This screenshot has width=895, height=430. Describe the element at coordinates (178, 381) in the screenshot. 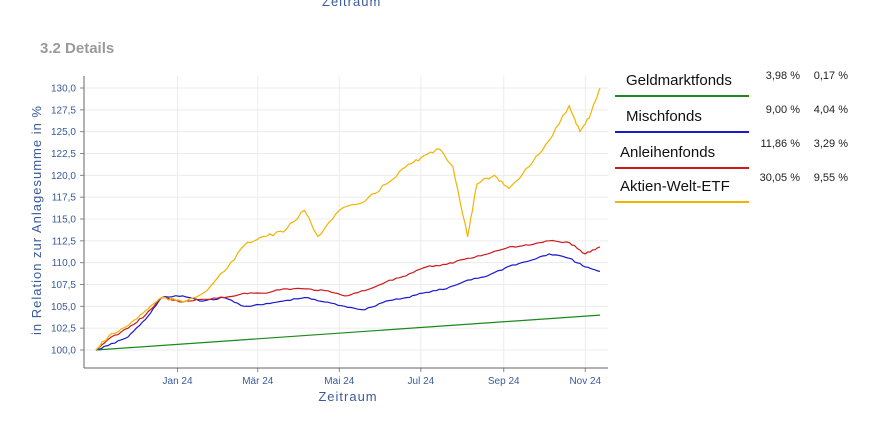

I see `x-tick-label: Jan 24` at that location.